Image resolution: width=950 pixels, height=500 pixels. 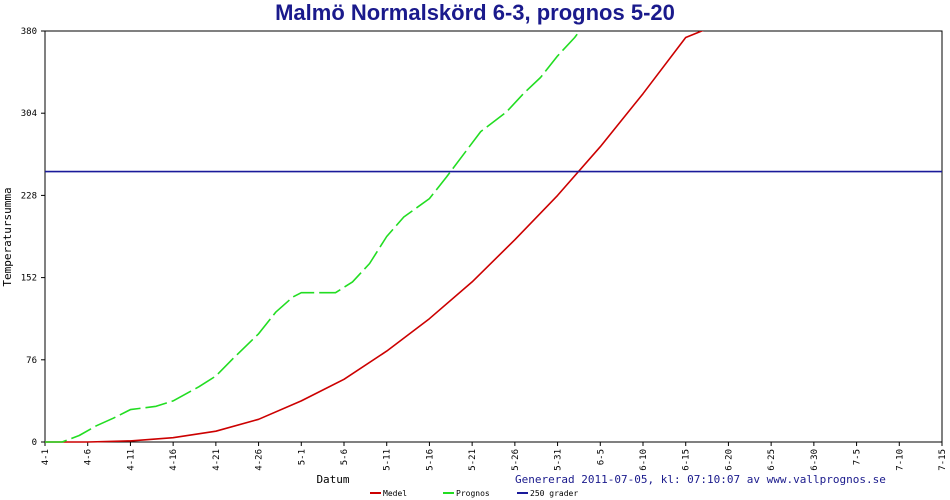 What do you see at coordinates (475, 12) in the screenshot?
I see `chart-title: Malmö Normalskörd 6-3, prognos 5-20` at bounding box center [475, 12].